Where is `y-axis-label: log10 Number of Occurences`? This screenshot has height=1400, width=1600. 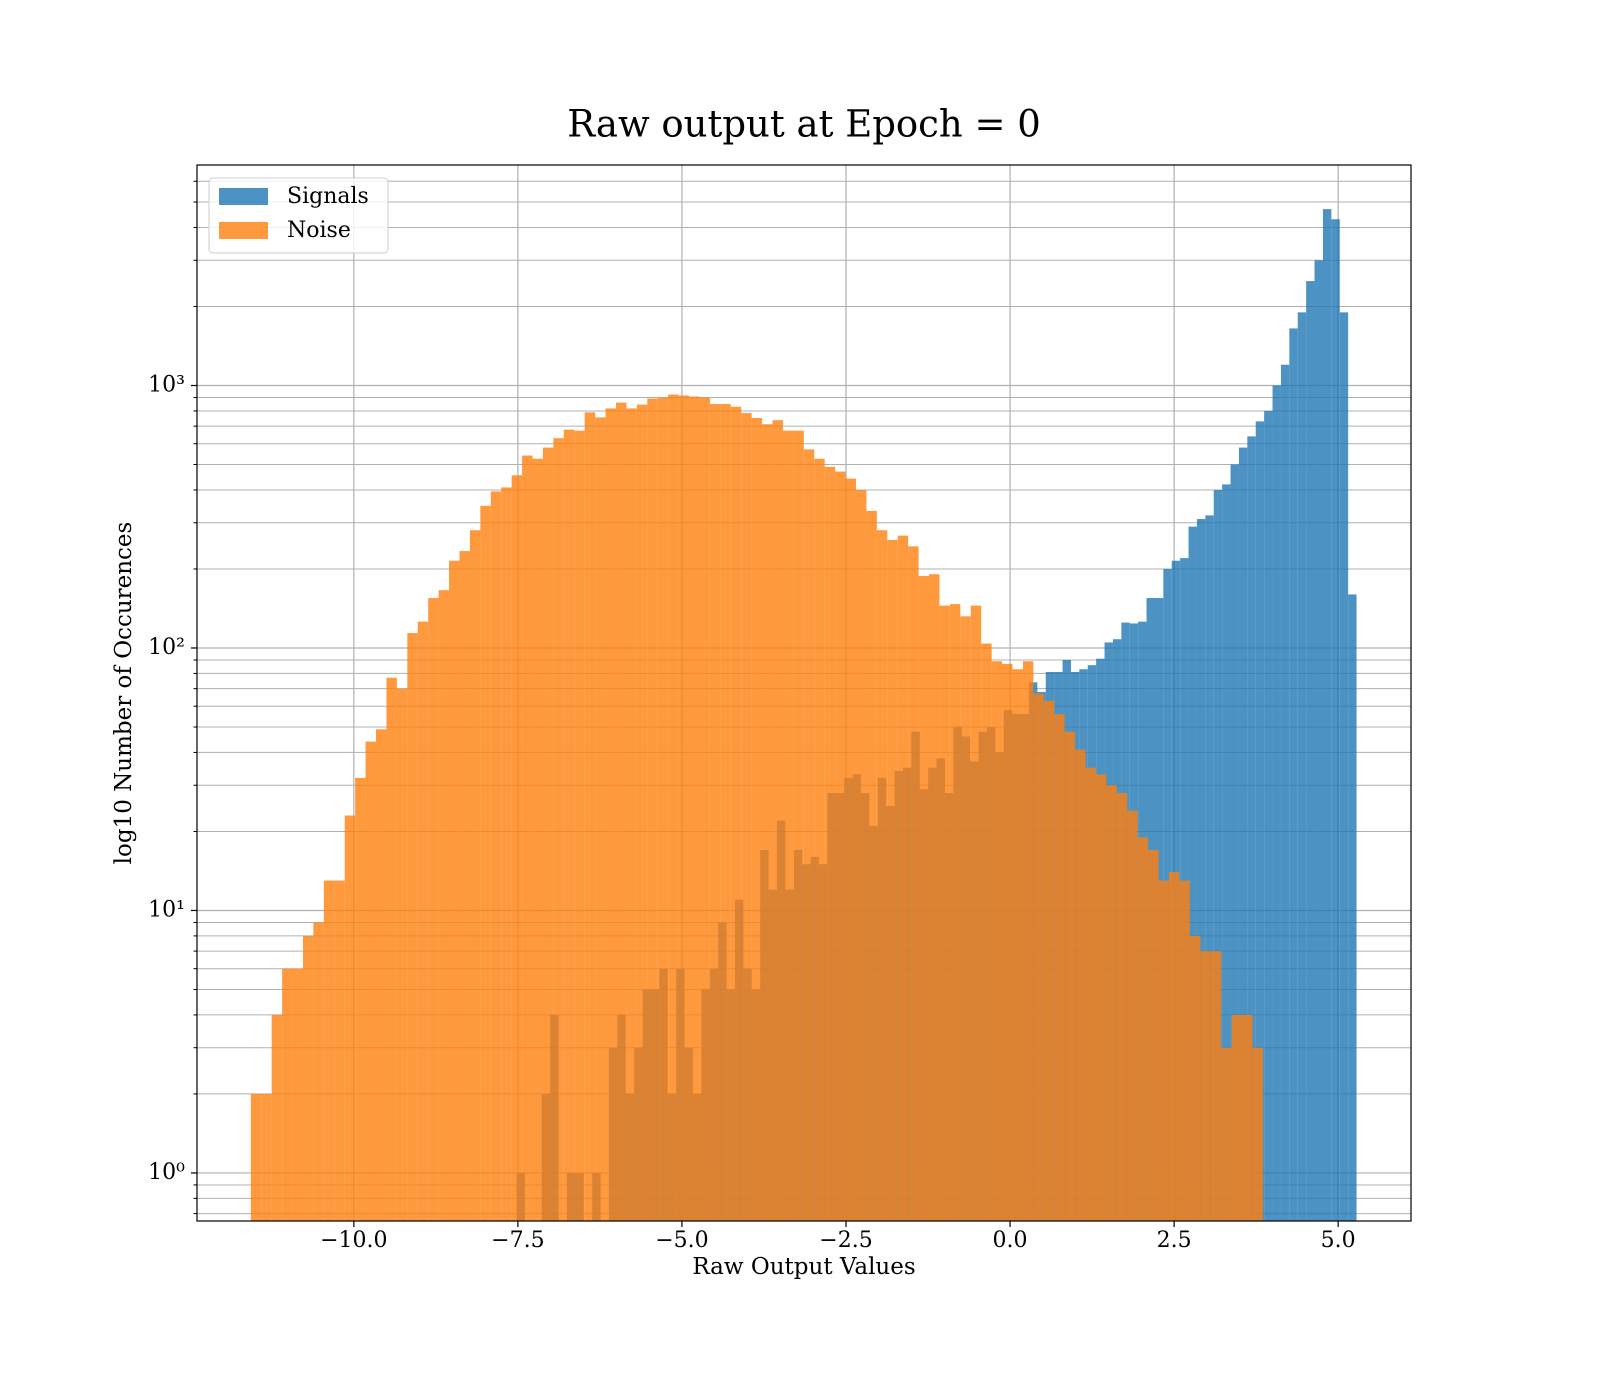 y-axis-label: log10 Number of Occurences is located at coordinates (124, 693).